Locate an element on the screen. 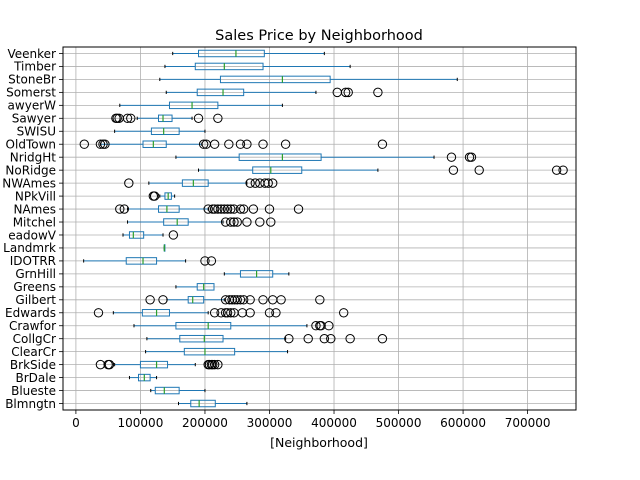  x-tick-label: 500000 is located at coordinates (399, 423).